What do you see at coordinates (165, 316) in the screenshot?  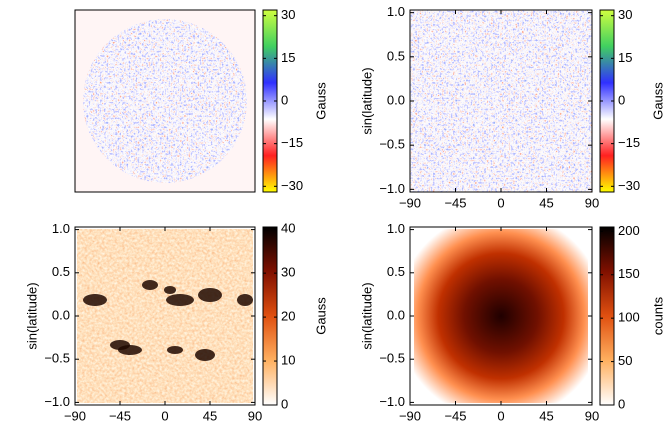 I see `unsigned-map` at bounding box center [165, 316].